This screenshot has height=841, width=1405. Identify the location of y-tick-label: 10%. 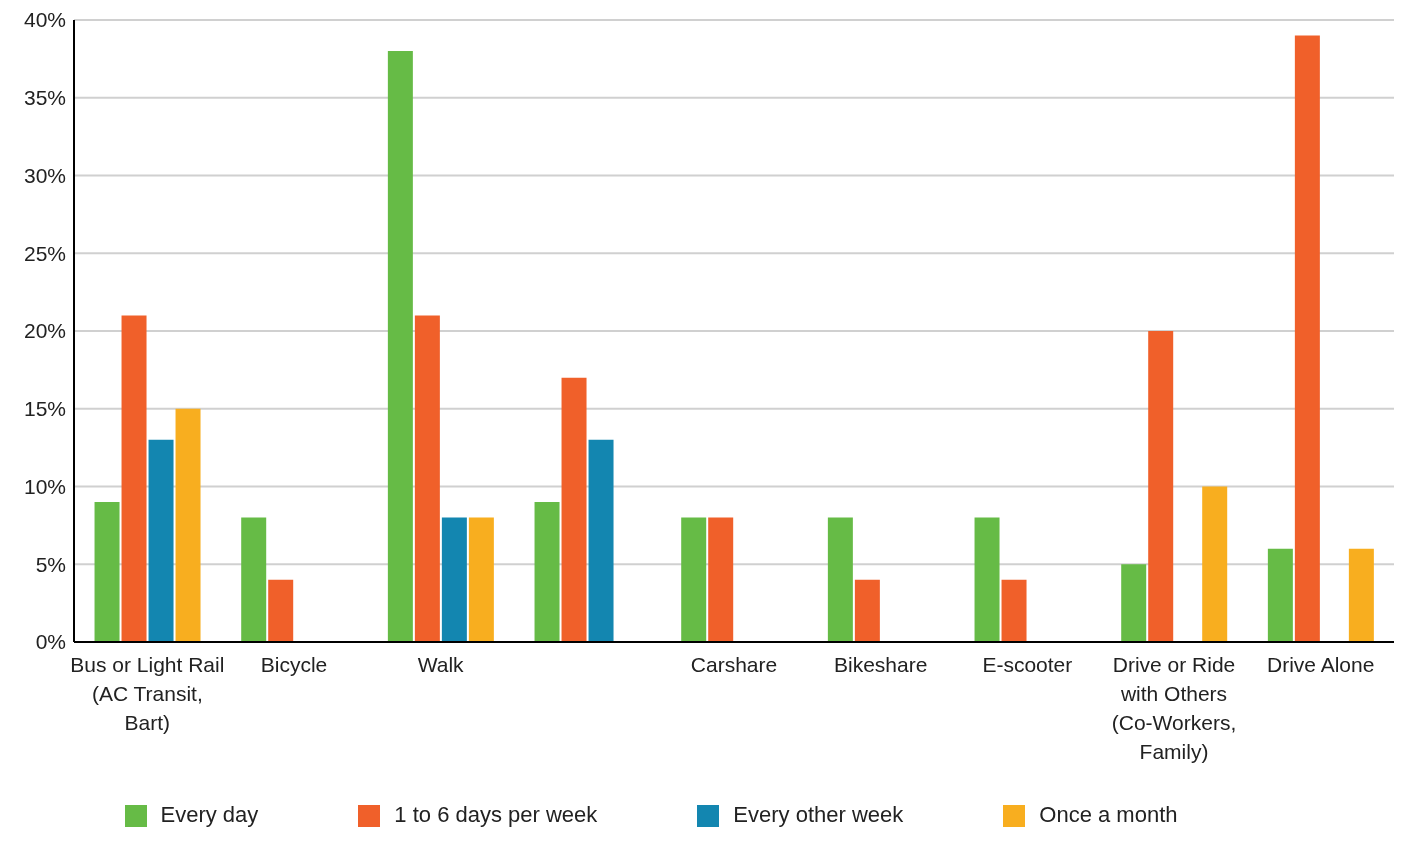
(44, 486).